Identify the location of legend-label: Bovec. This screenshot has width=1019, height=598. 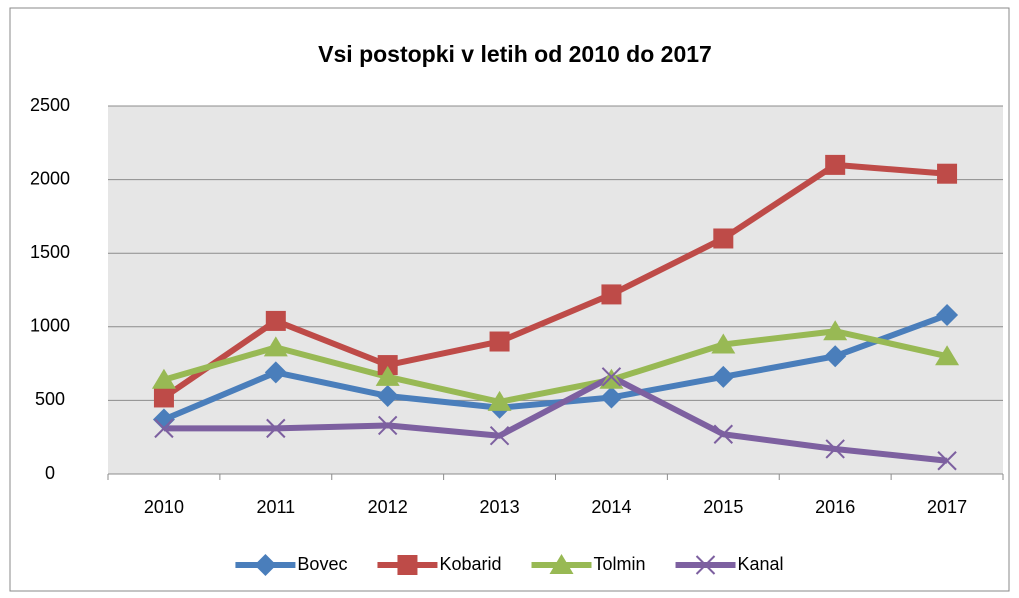
(322, 564).